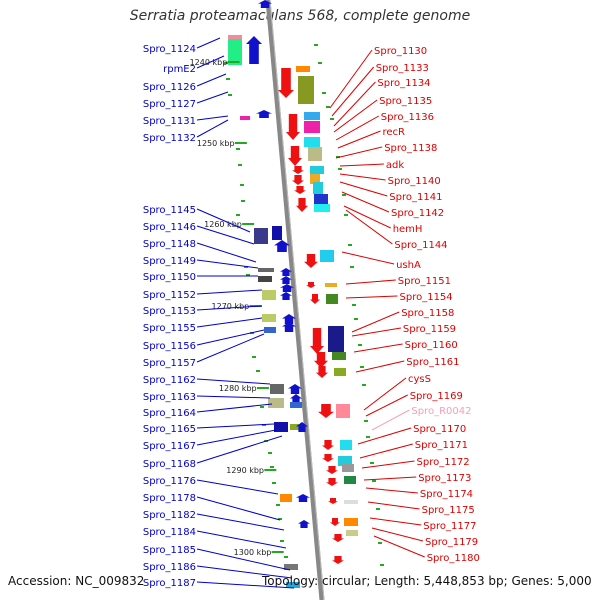 This screenshot has width=600, height=600. I want to click on leader-line-usha, so click(368, 258).